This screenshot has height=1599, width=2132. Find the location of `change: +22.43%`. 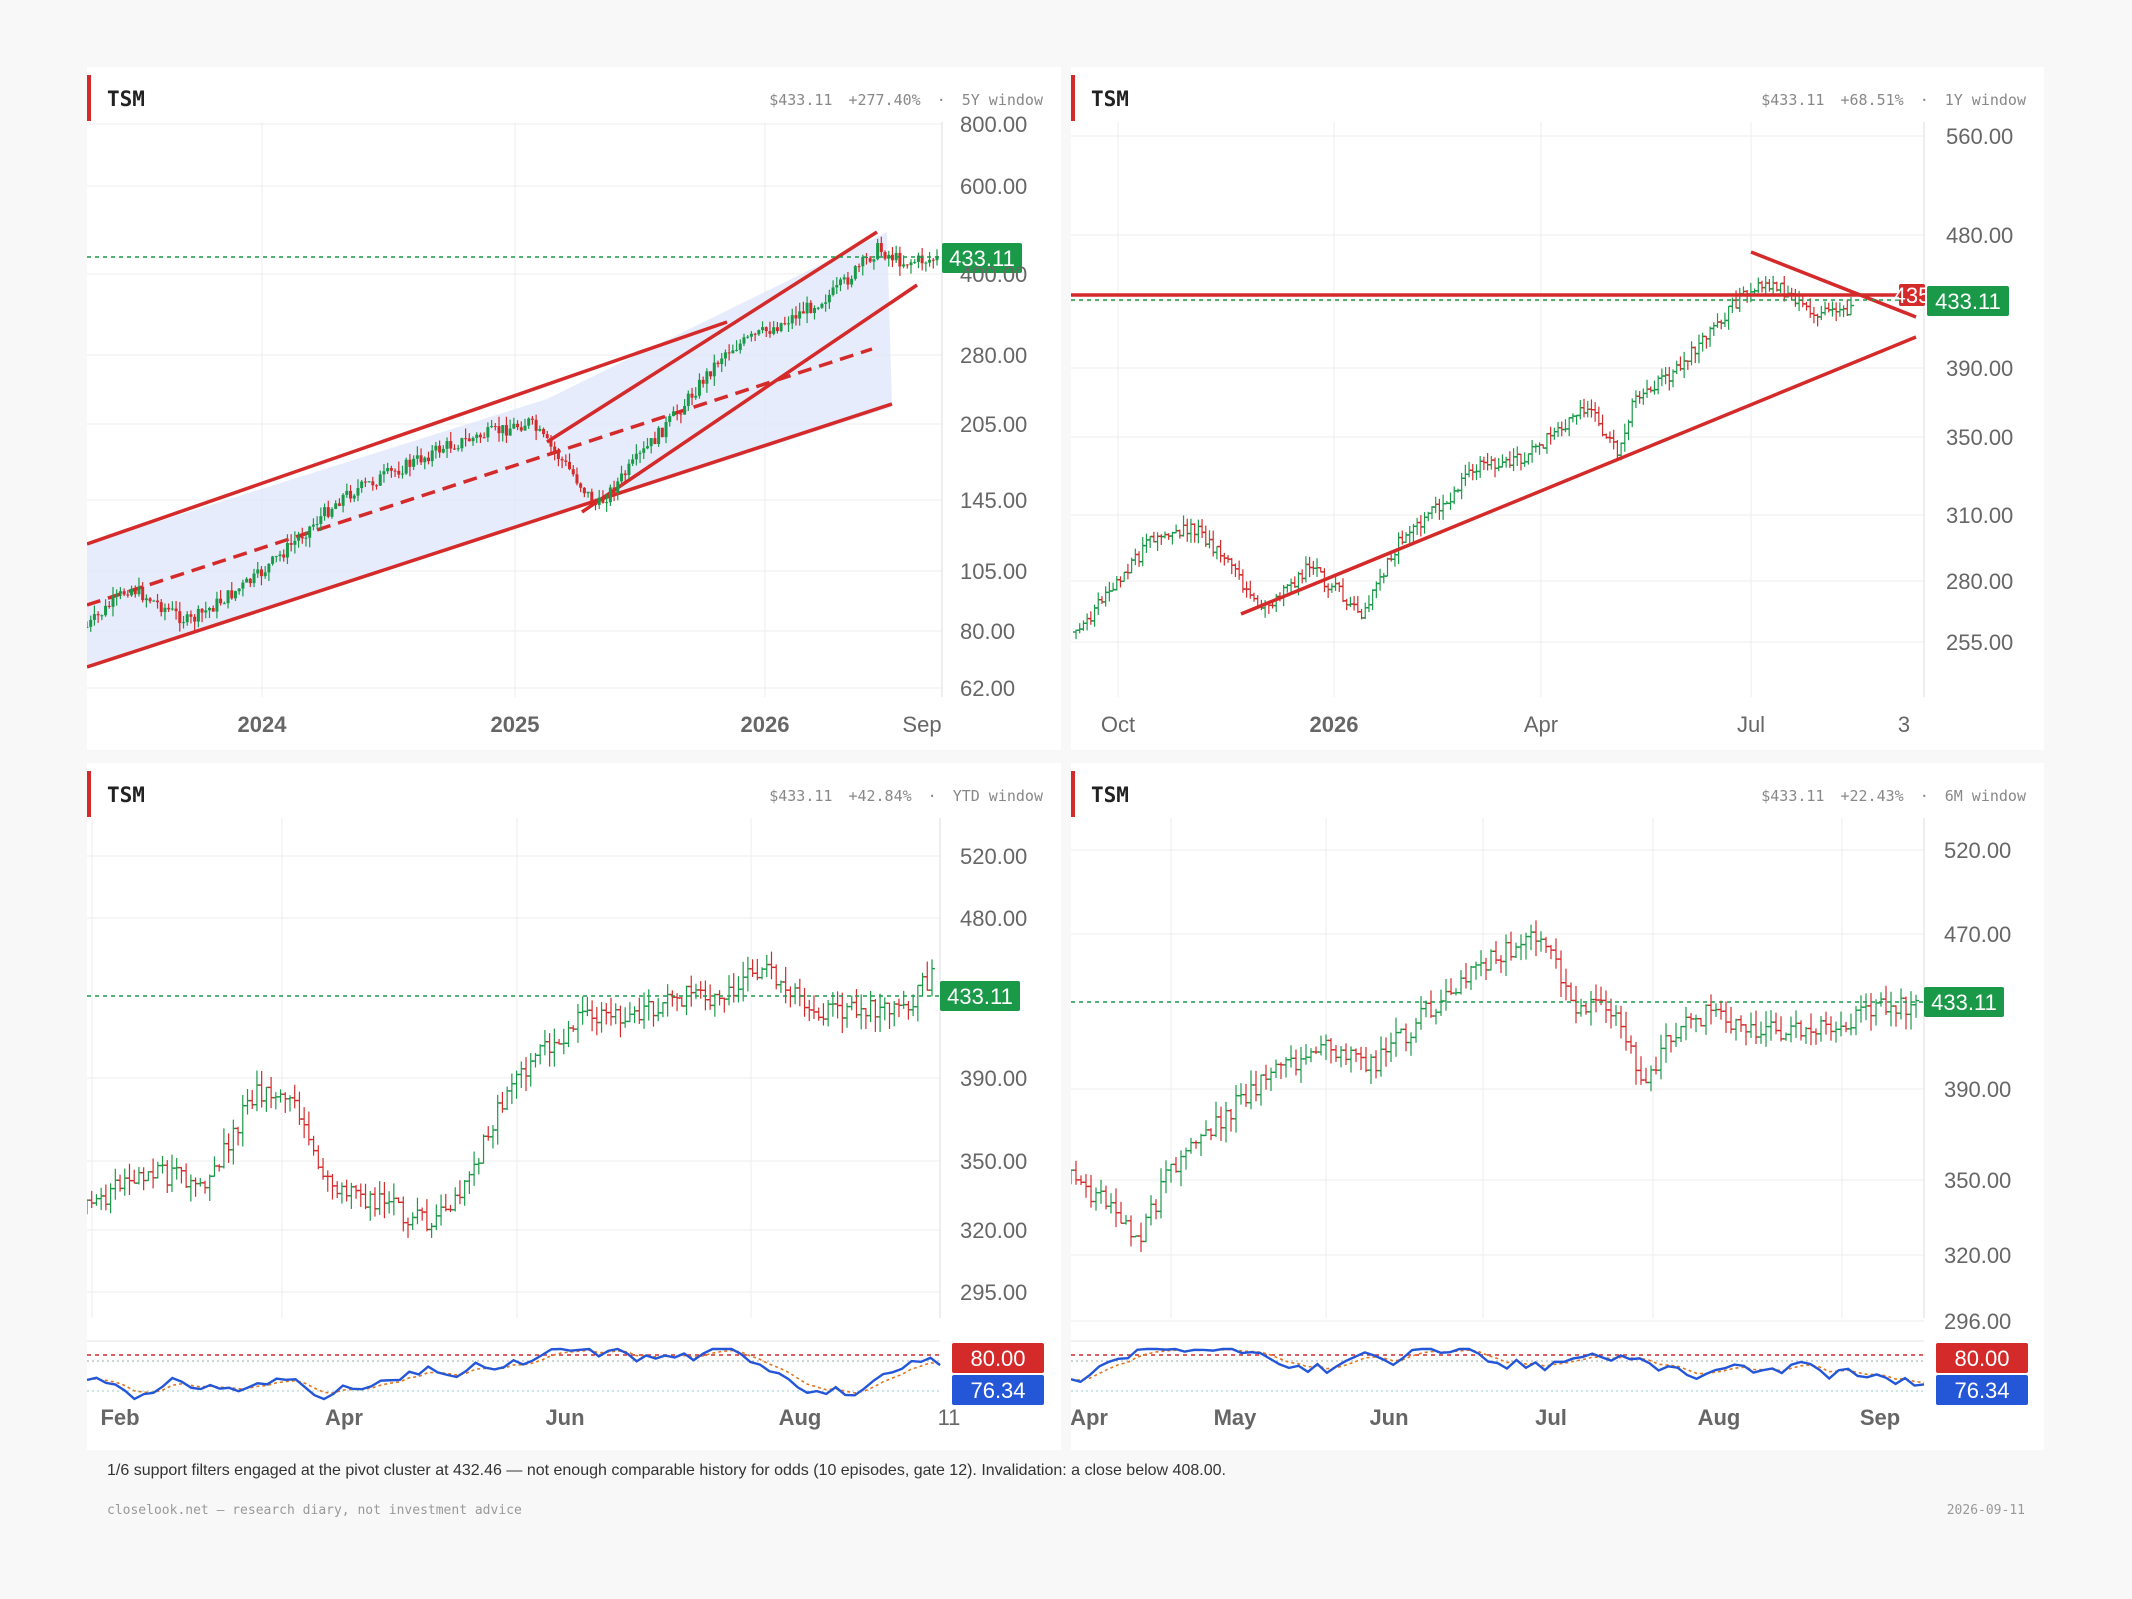

change: +22.43% is located at coordinates (1872, 796).